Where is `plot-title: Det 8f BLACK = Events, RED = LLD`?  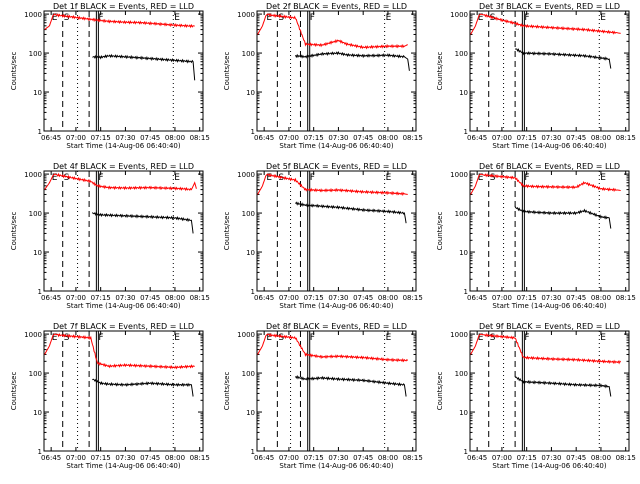
plot-title: Det 8f BLACK = Events, RED = LLD is located at coordinates (336, 326).